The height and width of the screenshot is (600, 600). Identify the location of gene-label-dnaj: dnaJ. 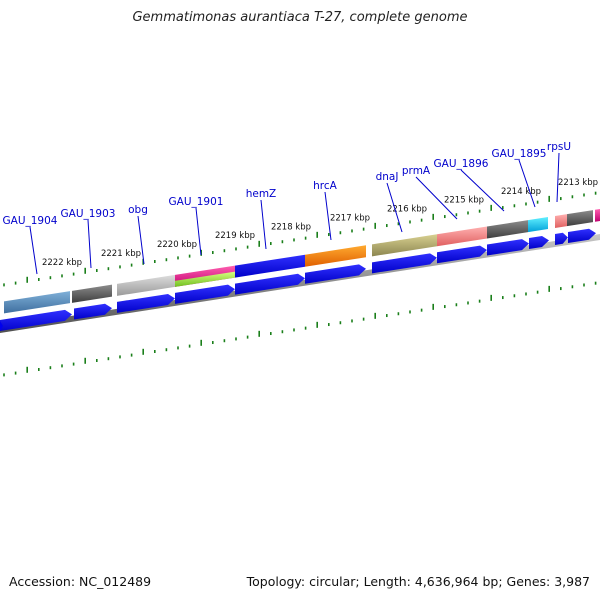
(387, 177).